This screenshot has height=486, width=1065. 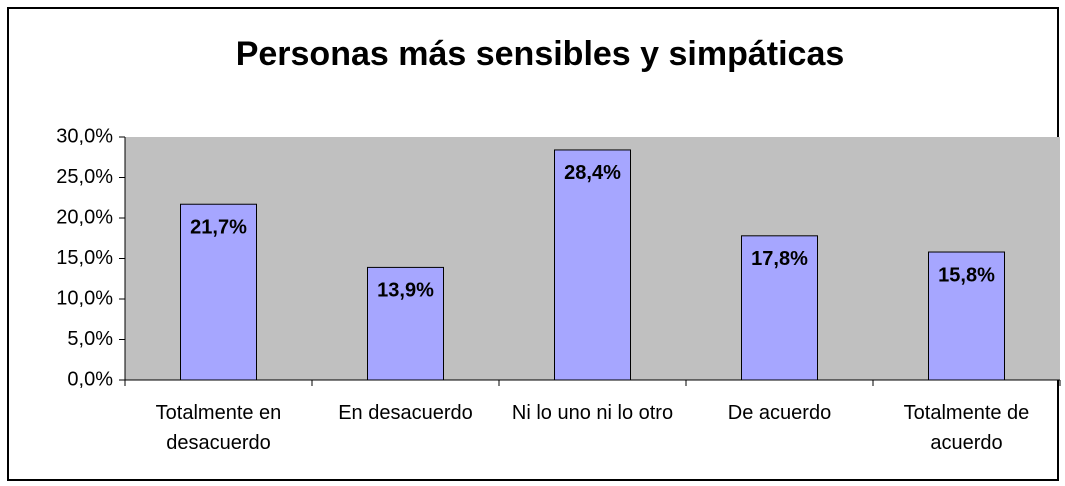 What do you see at coordinates (84, 136) in the screenshot?
I see `y-tick-label: 30,0%` at bounding box center [84, 136].